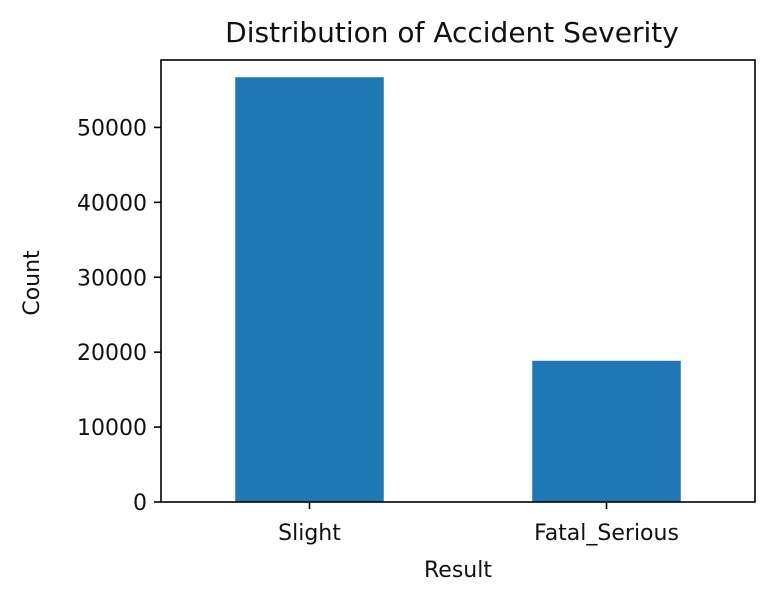 This screenshot has width=773, height=603. Describe the element at coordinates (309, 290) in the screenshot. I see `bar-slight` at that location.